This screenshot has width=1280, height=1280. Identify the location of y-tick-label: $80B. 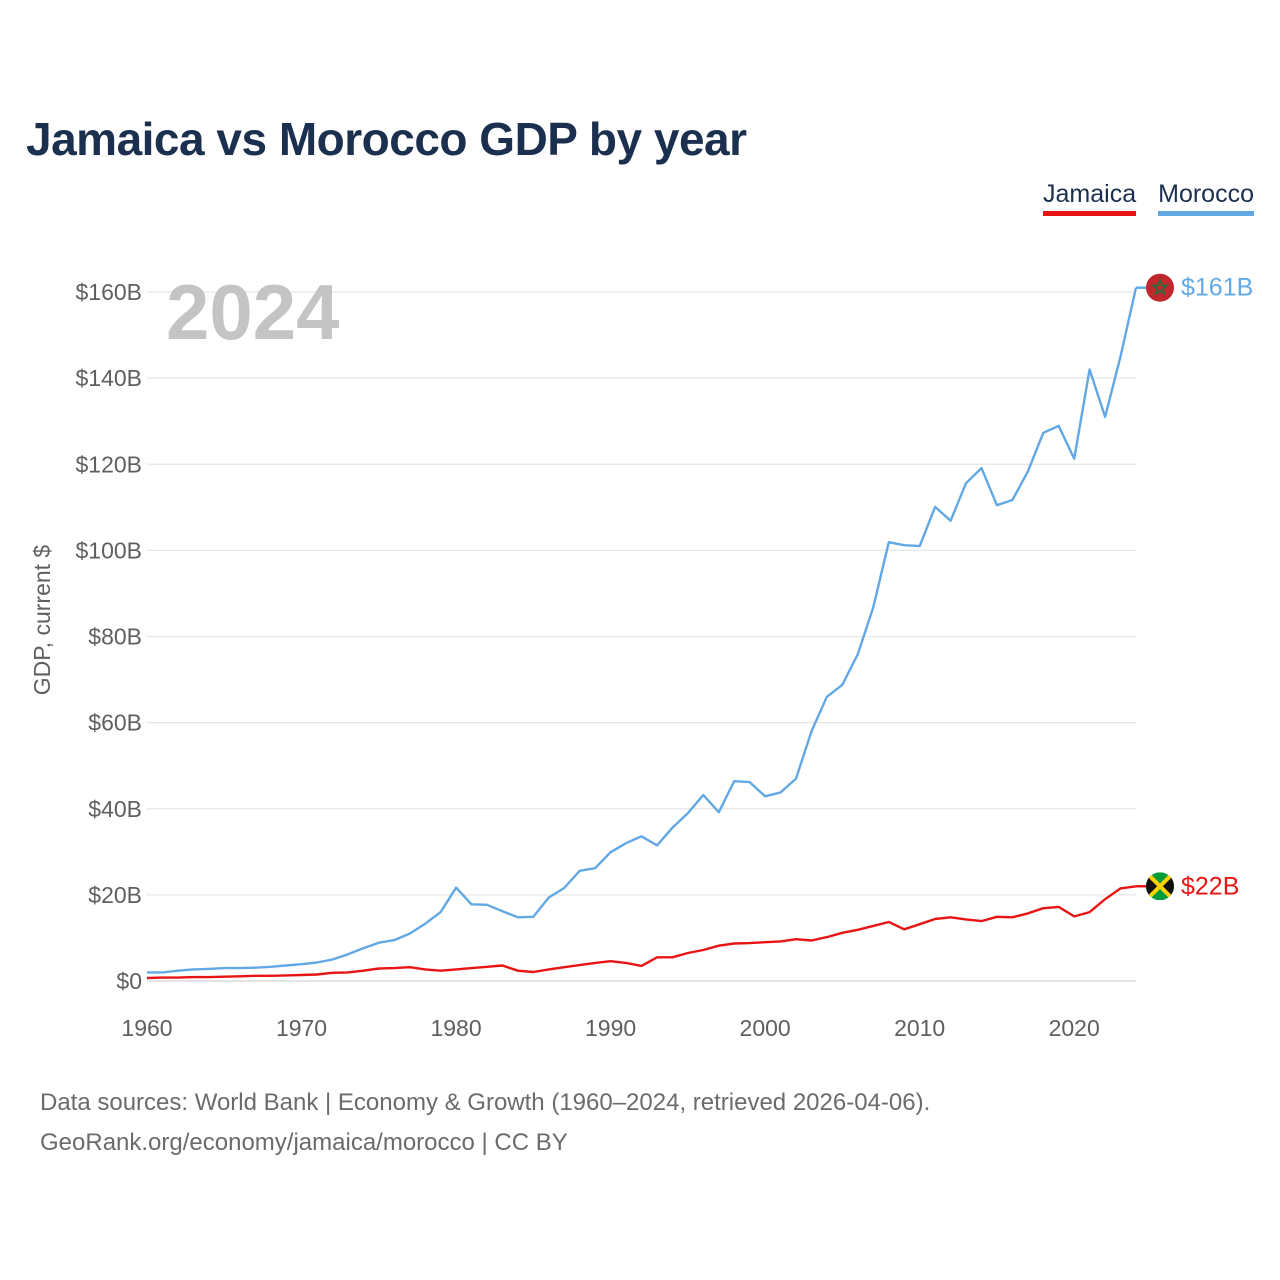
(115, 637).